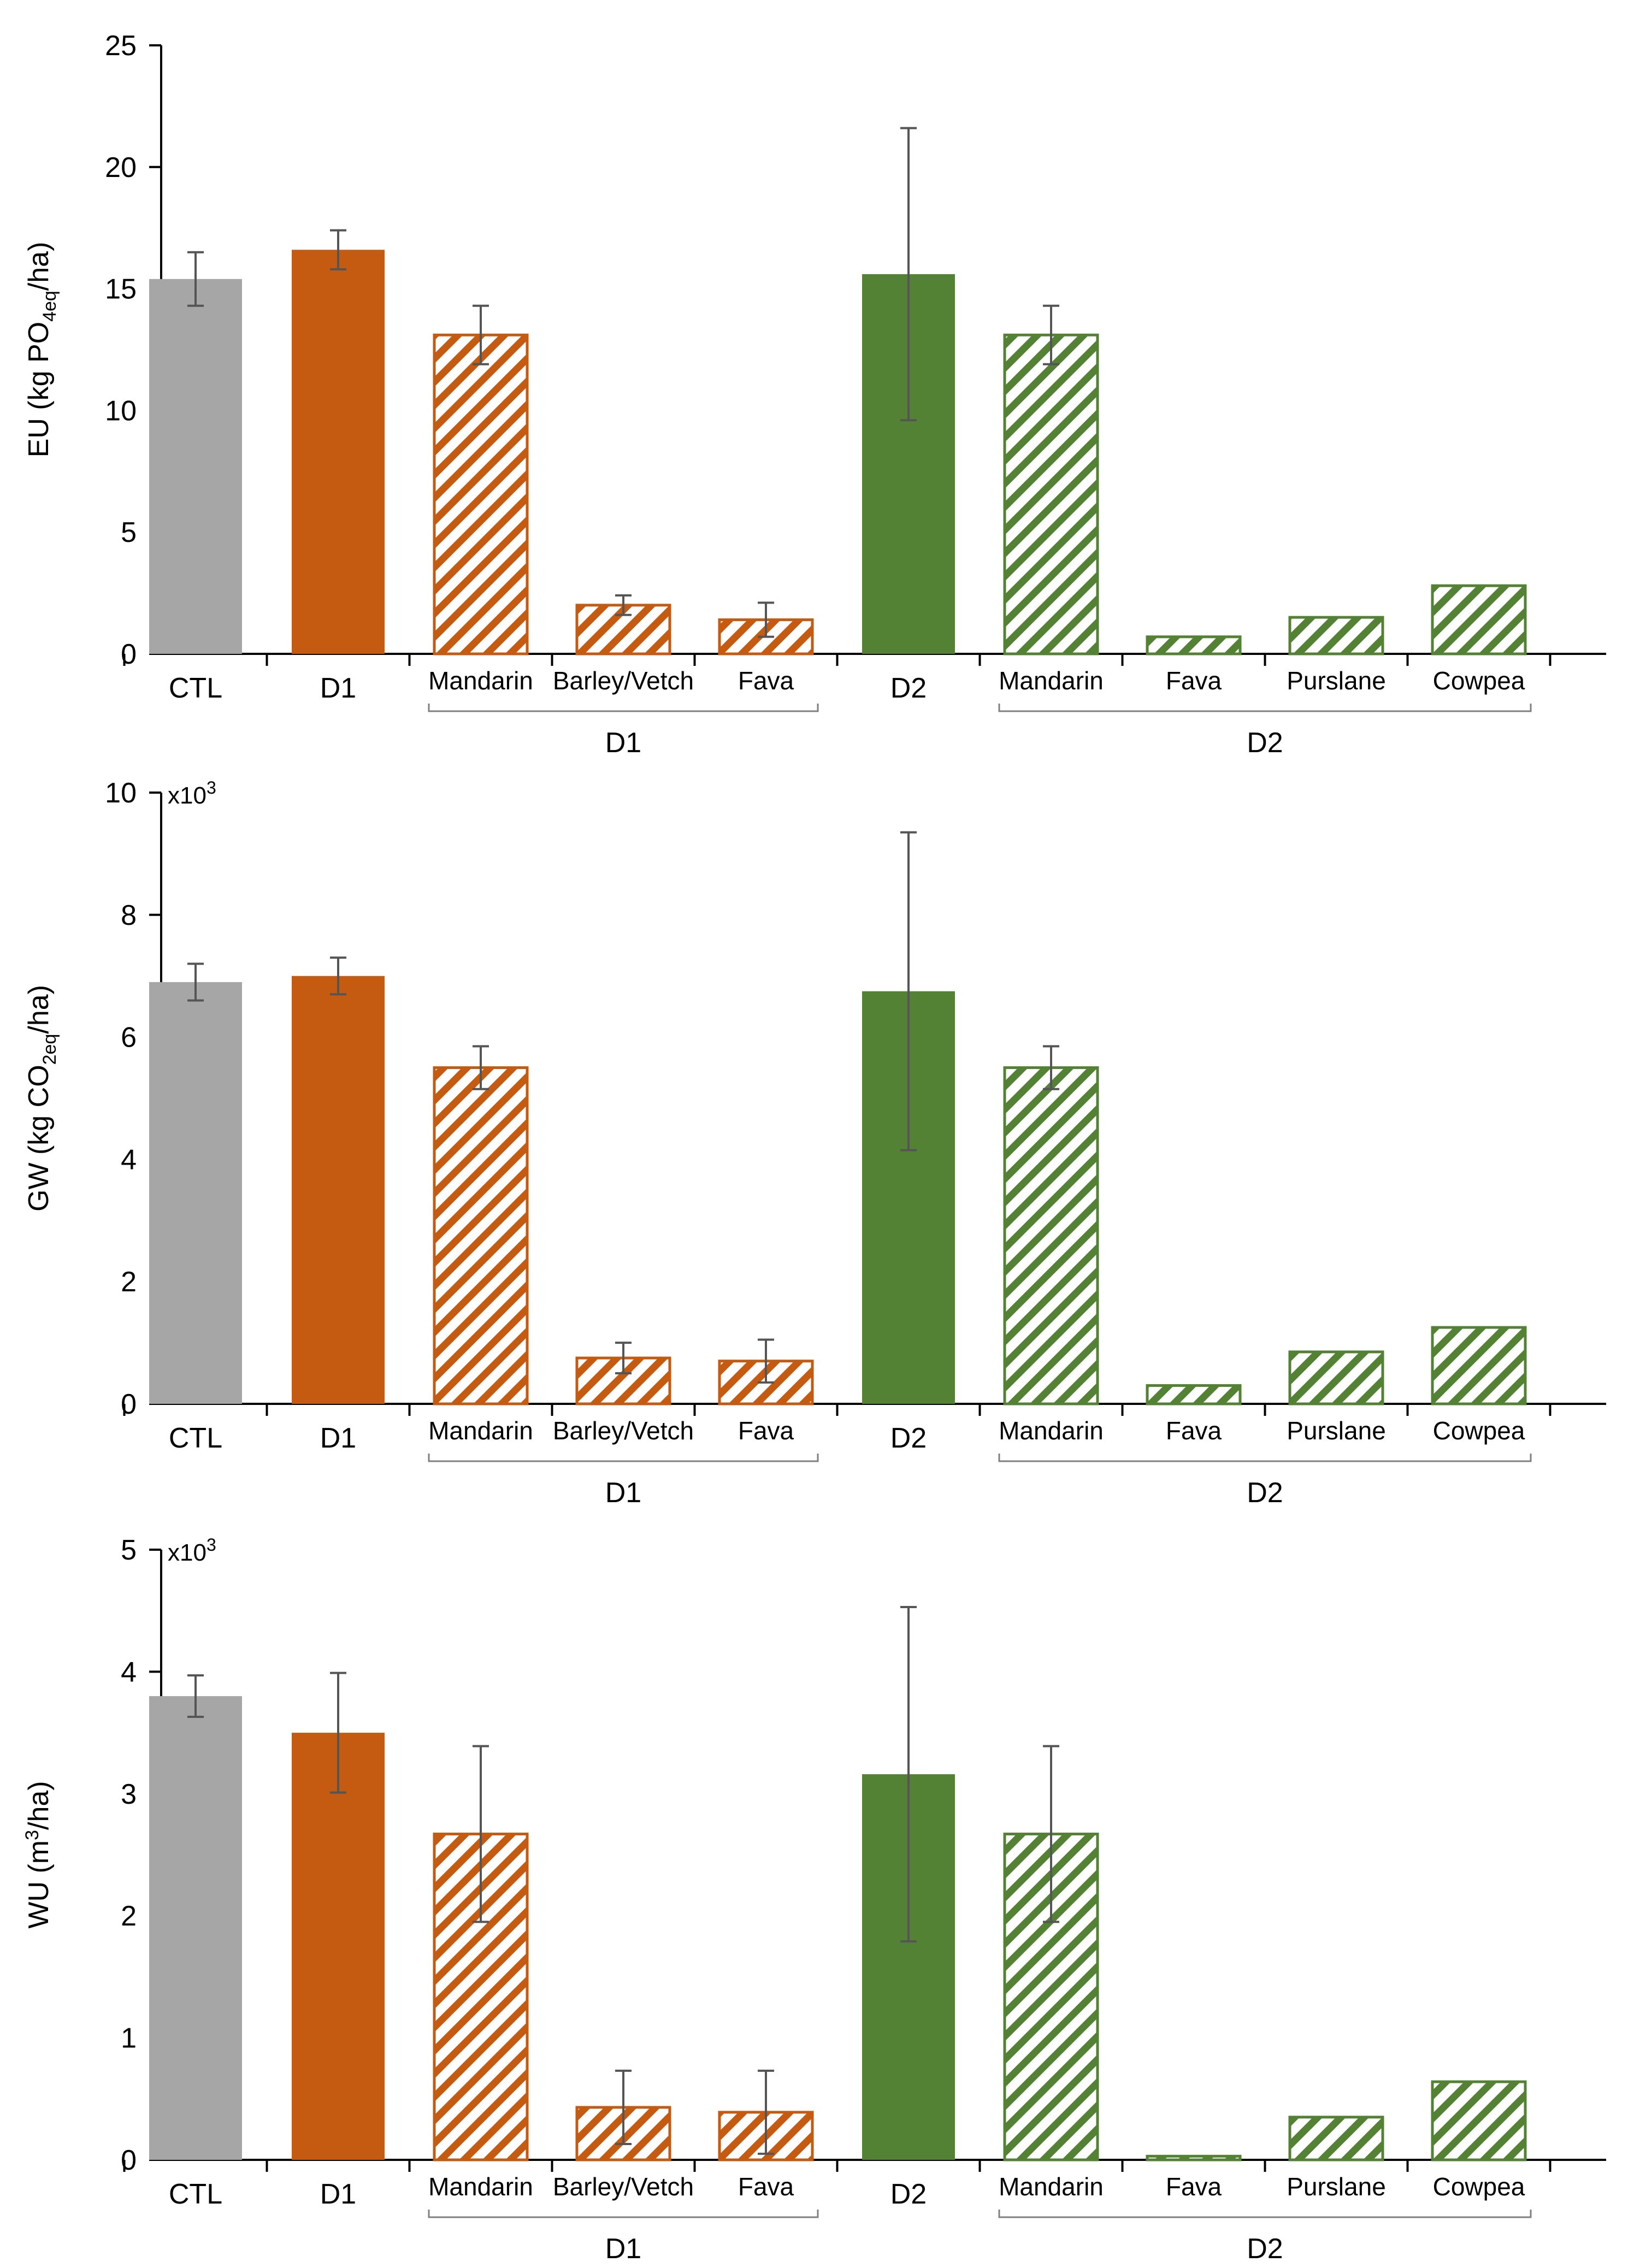 Image resolution: width=1634 pixels, height=2268 pixels. Describe the element at coordinates (32, 1835) in the screenshot. I see `y-axis-title-sup: 3` at that location.